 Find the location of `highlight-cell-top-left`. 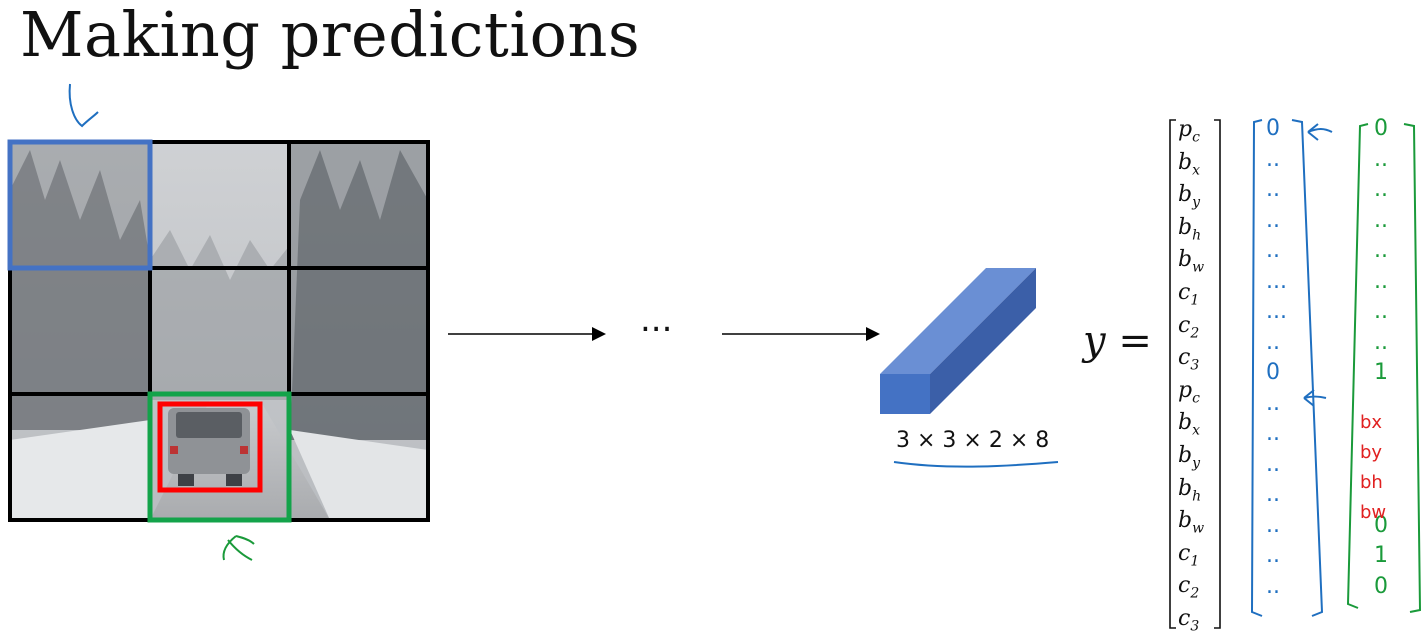

highlight-cell-top-left is located at coordinates (80, 205).